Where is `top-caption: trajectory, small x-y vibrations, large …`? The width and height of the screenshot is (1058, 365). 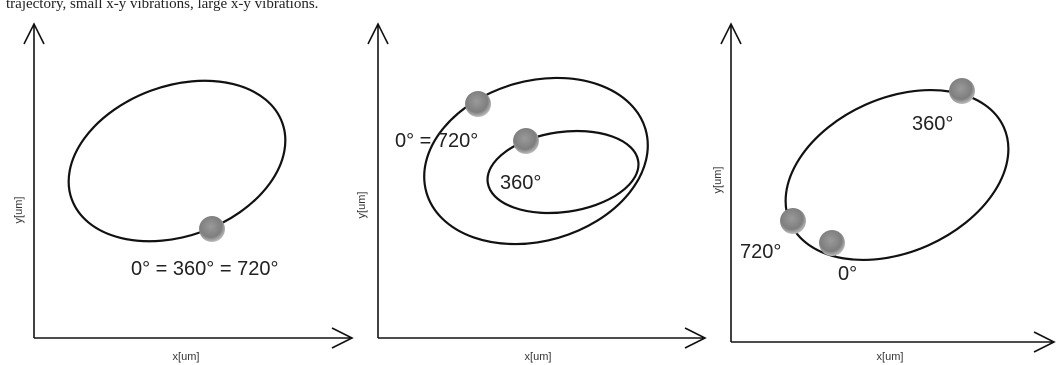
top-caption: trajectory, small x-y vibrations, large … is located at coordinates (162, 6).